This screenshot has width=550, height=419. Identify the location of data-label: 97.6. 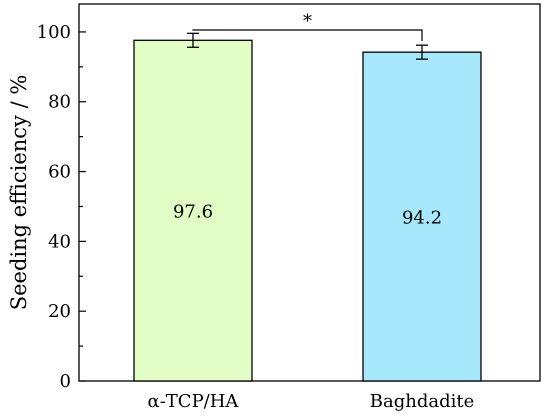
(193, 212).